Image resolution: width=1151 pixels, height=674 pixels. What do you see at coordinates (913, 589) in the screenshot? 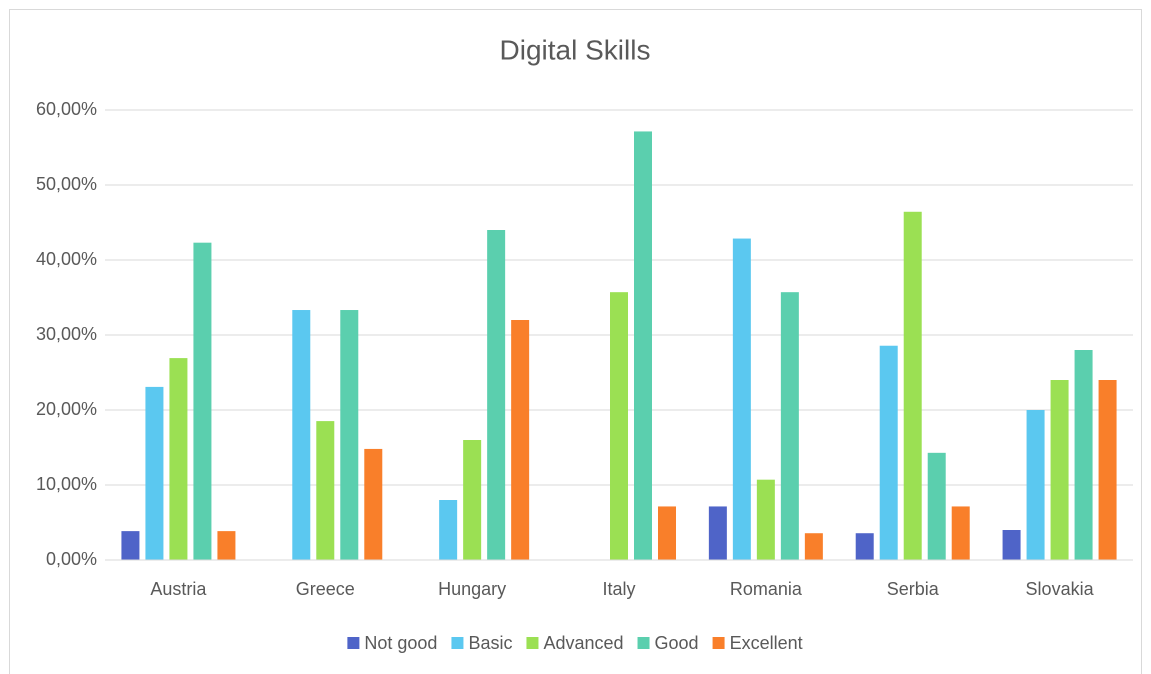
I see `x-tick-label: Serbia` at bounding box center [913, 589].